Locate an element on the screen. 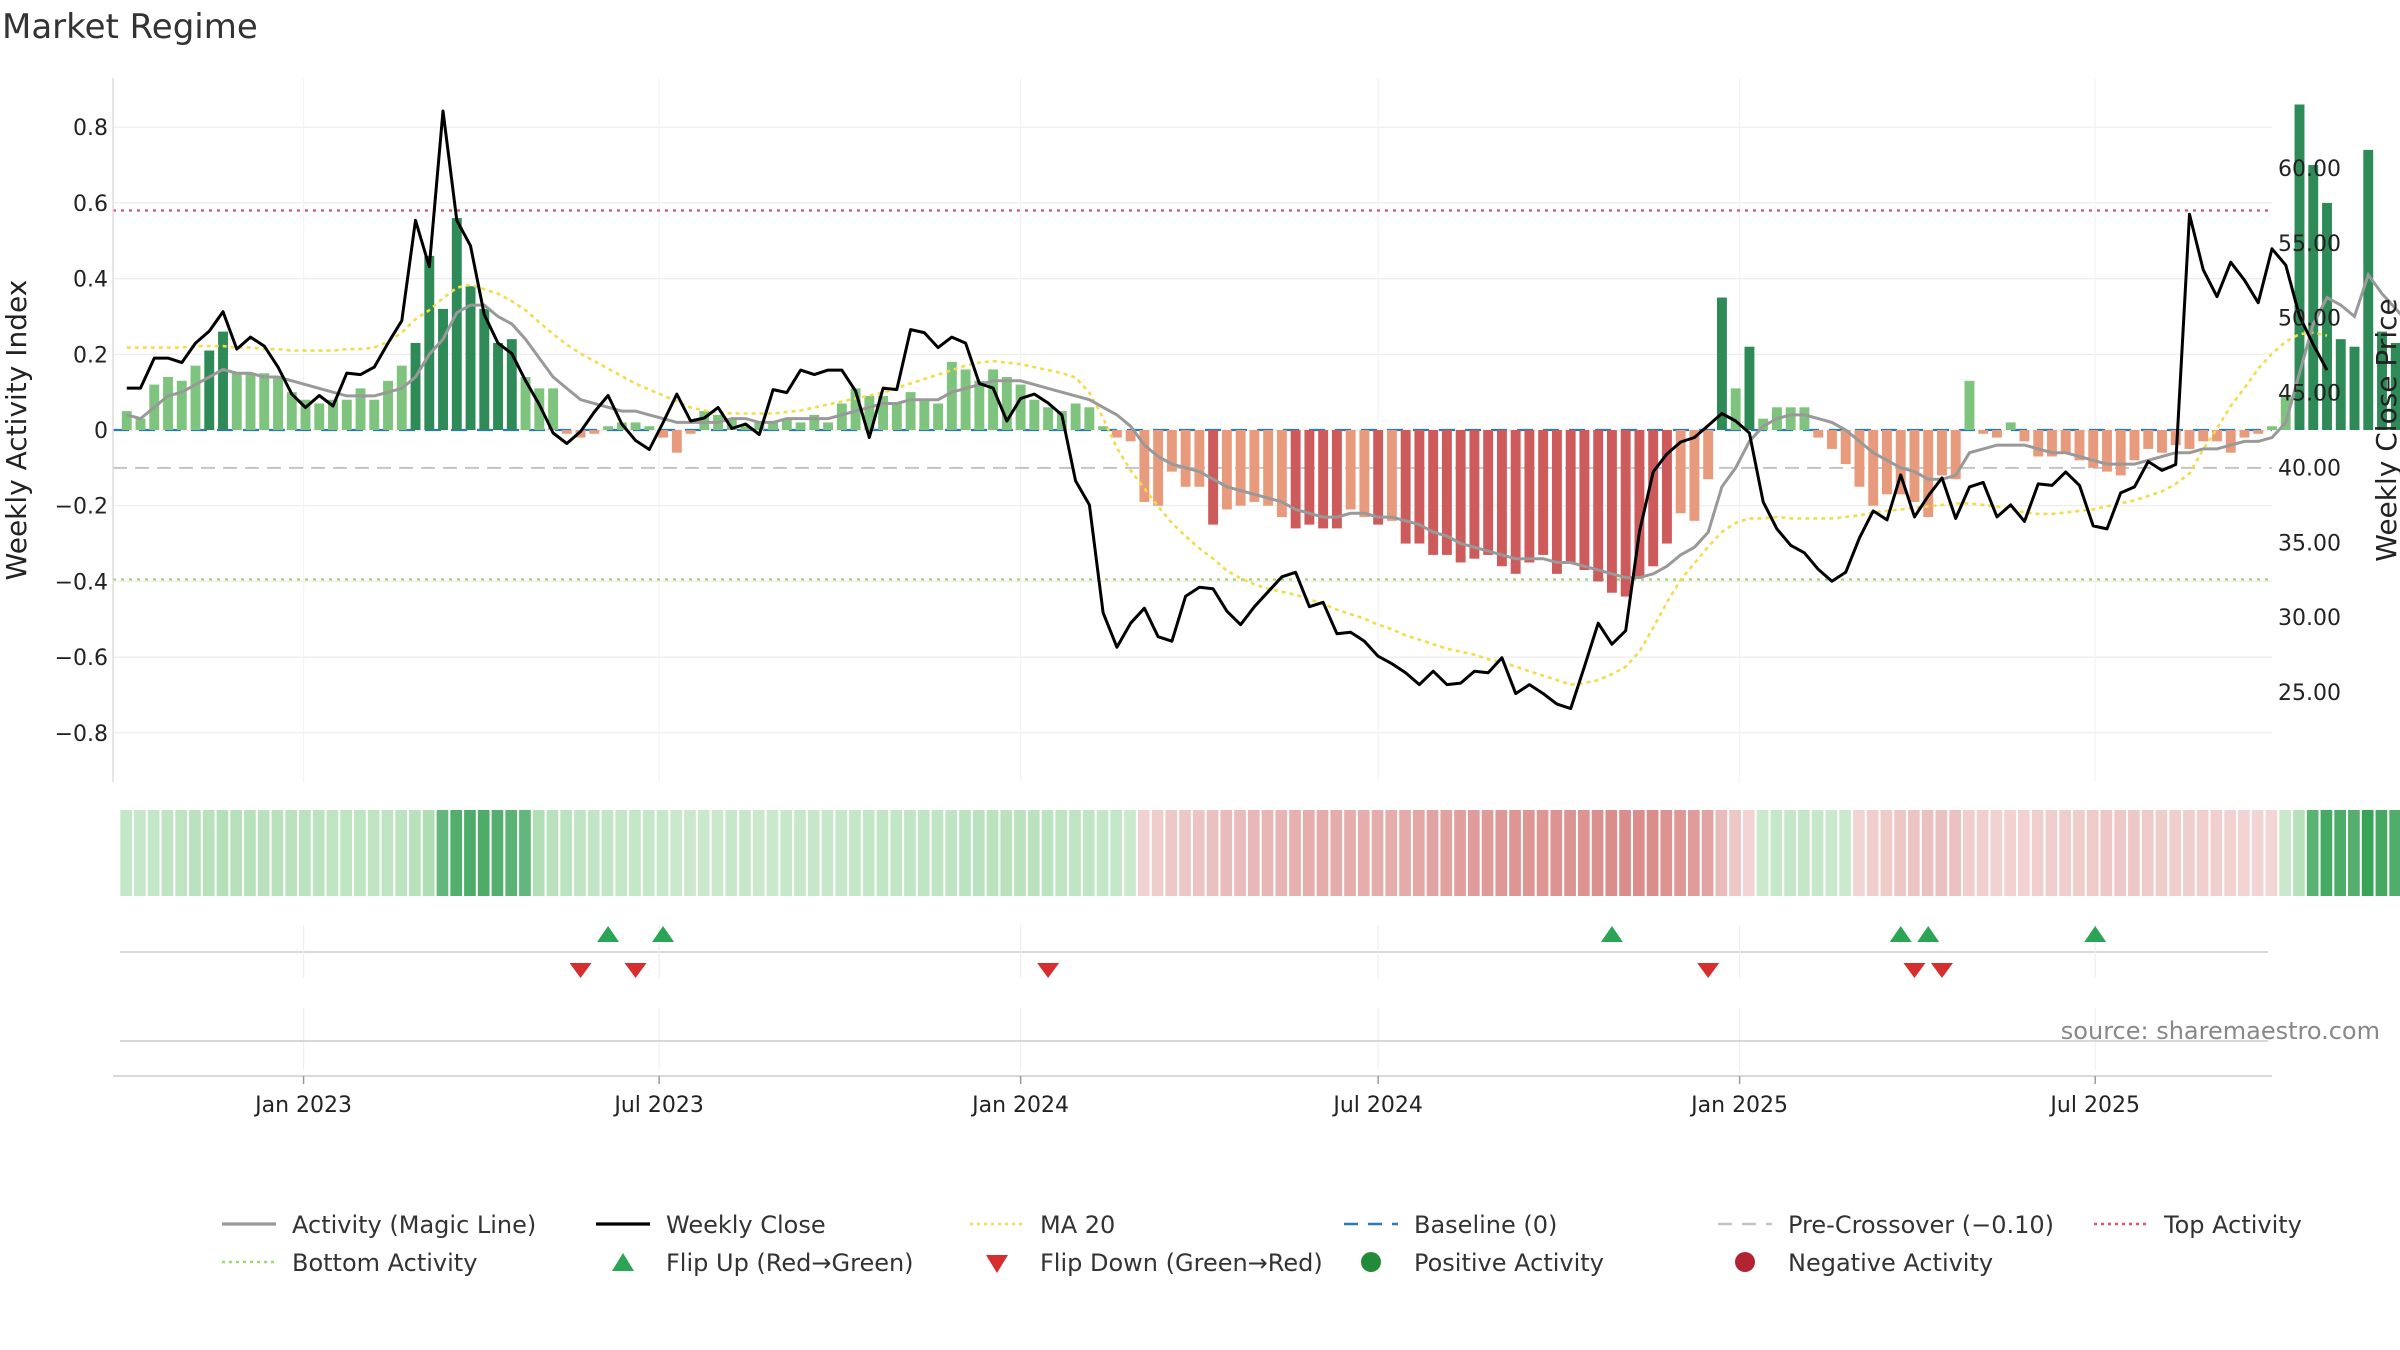  legend-item-6: Bottom Activity is located at coordinates (349, 1263).